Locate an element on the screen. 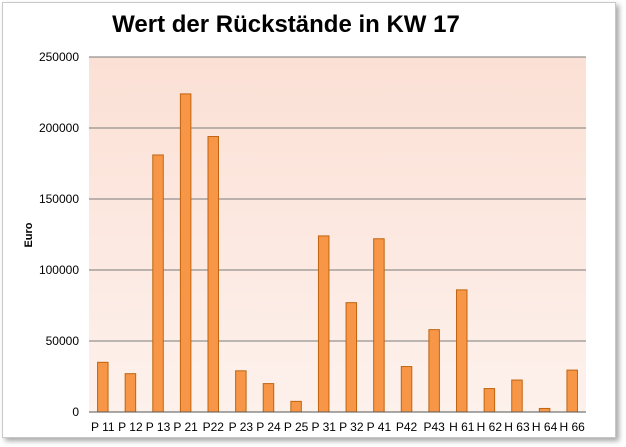 Image resolution: width=626 pixels, height=447 pixels. x-tick-label: H 66 is located at coordinates (573, 427).